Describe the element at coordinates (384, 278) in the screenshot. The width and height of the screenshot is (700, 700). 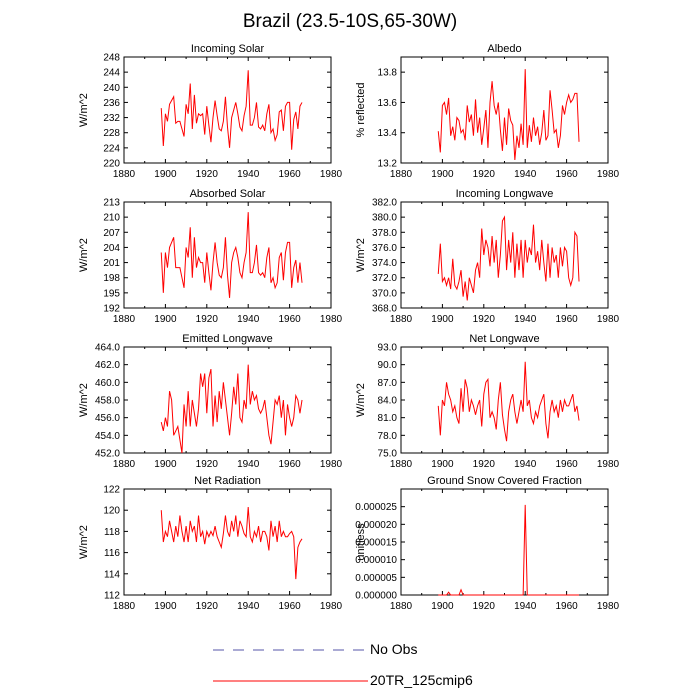
I see `y-tick-label: 372.0` at that location.